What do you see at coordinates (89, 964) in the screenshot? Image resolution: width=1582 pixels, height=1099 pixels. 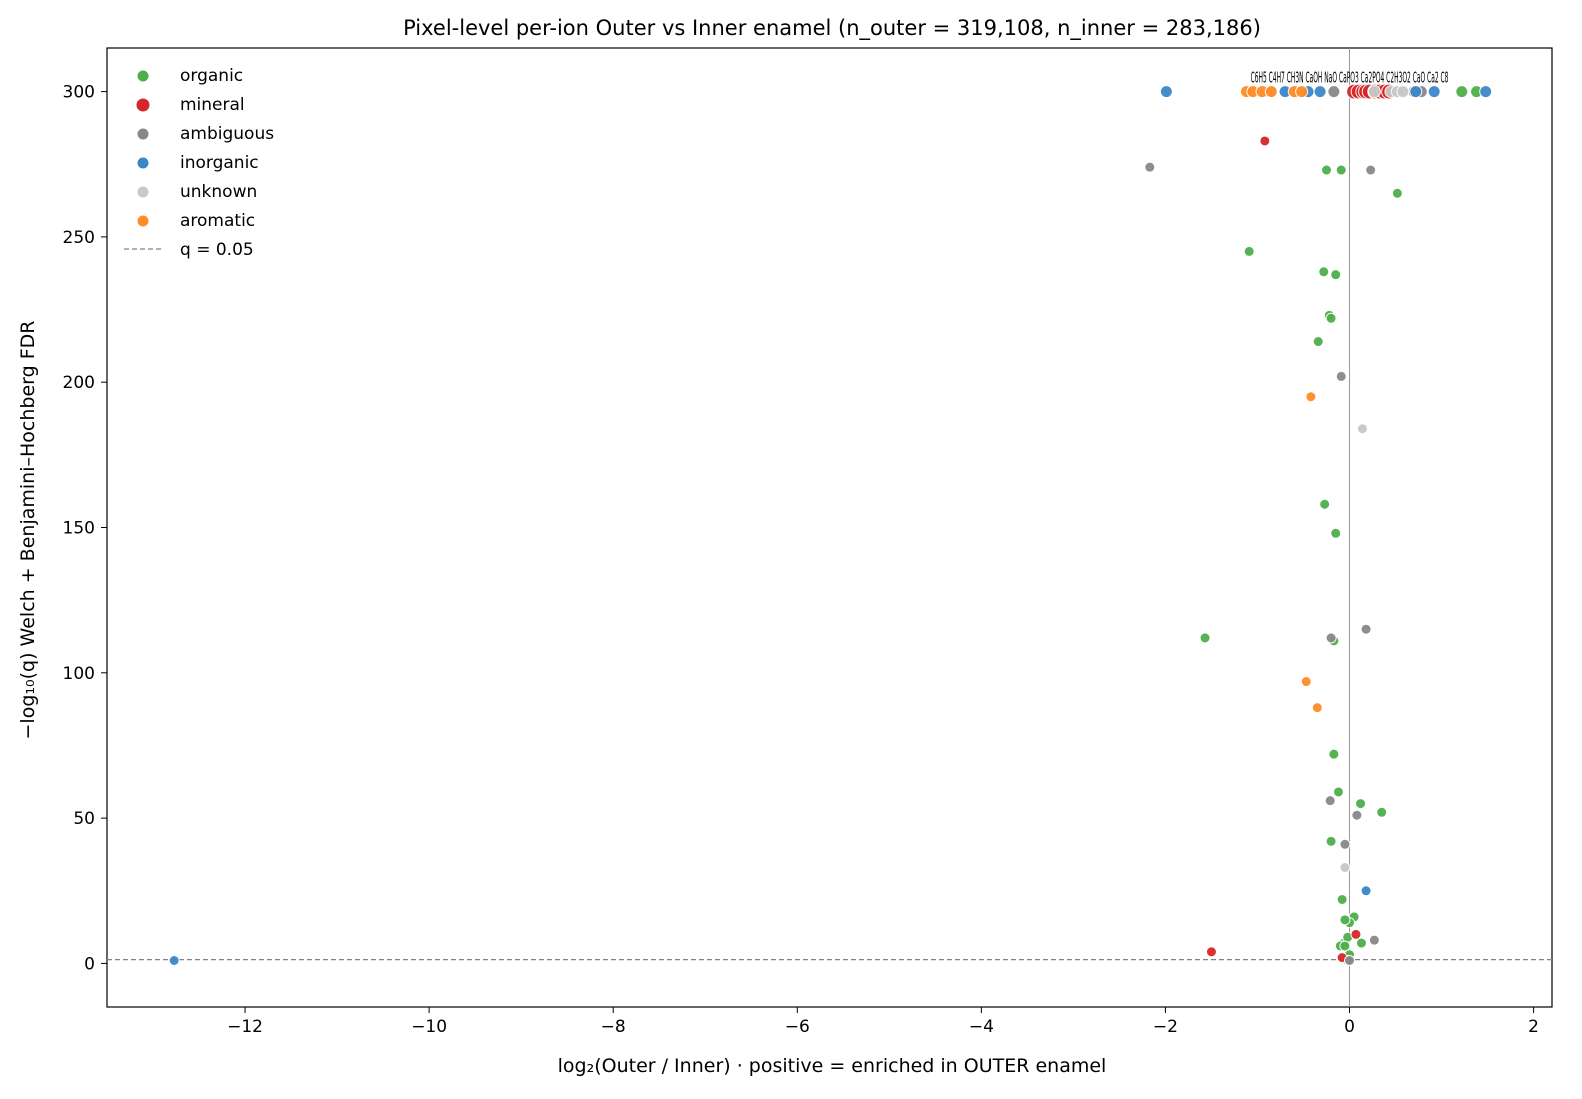 I see `y-tick-label: 0` at bounding box center [89, 964].